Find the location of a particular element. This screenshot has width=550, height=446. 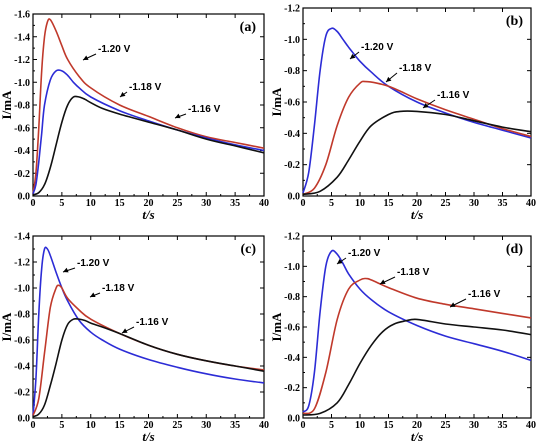

panel-label: (c) is located at coordinates (248, 249).